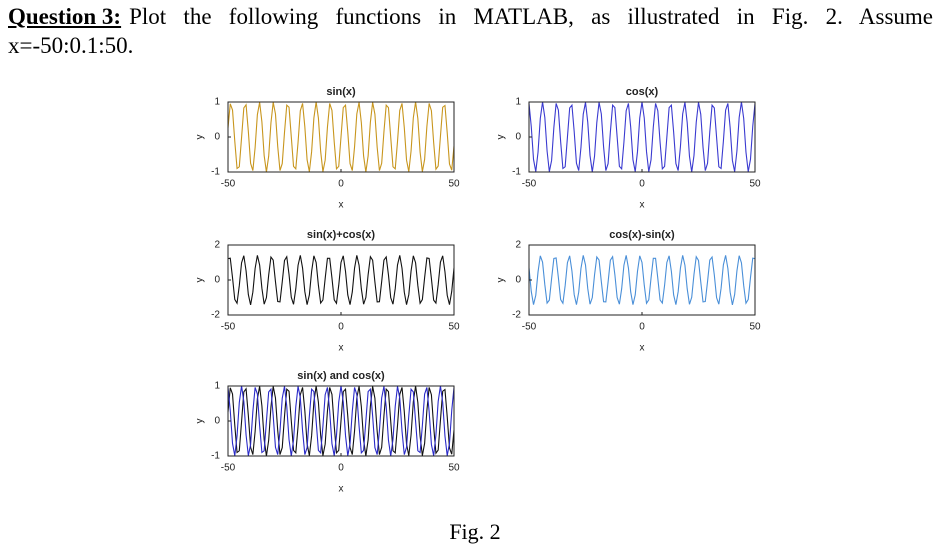  Describe the element at coordinates (341, 376) in the screenshot. I see `chart-title: sin(x) and cos(x)` at that location.